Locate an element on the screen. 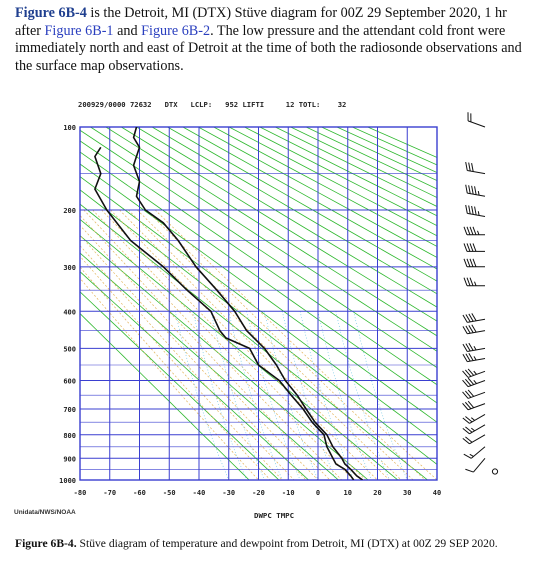 The height and width of the screenshot is (569, 538). header-lclp-value: 952 is located at coordinates (232, 104).